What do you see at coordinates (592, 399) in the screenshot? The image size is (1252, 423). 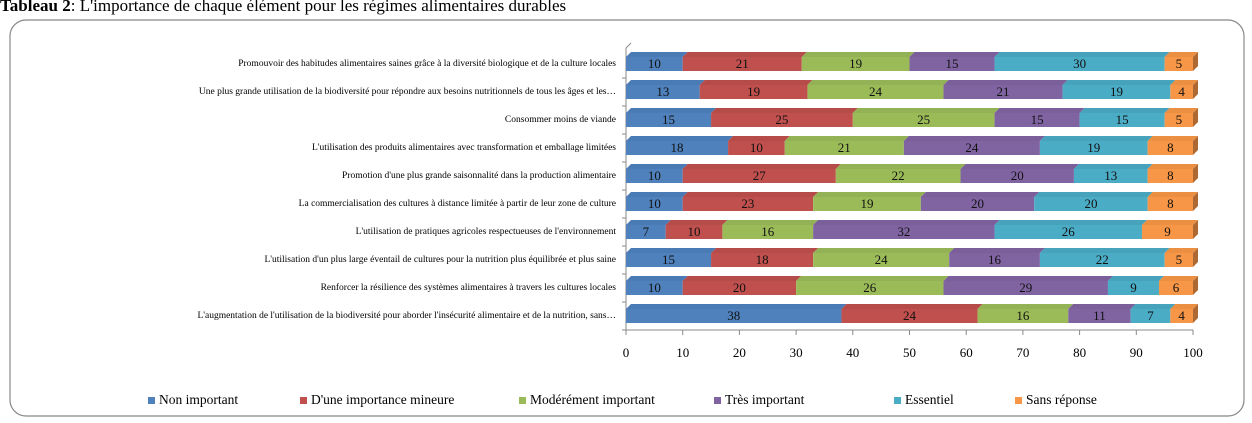 I see `legend-label: Modérément important` at bounding box center [592, 399].